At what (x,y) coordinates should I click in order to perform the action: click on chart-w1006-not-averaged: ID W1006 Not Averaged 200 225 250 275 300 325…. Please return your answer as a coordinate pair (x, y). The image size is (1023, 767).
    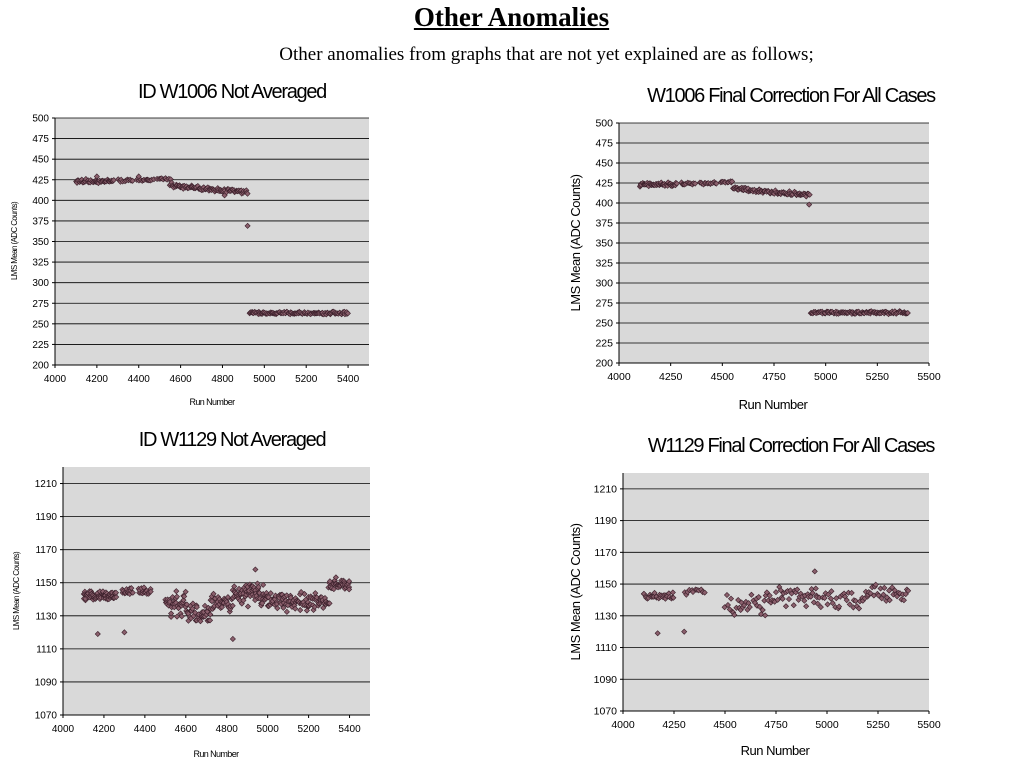
    Looking at the image, I should click on (189, 244).